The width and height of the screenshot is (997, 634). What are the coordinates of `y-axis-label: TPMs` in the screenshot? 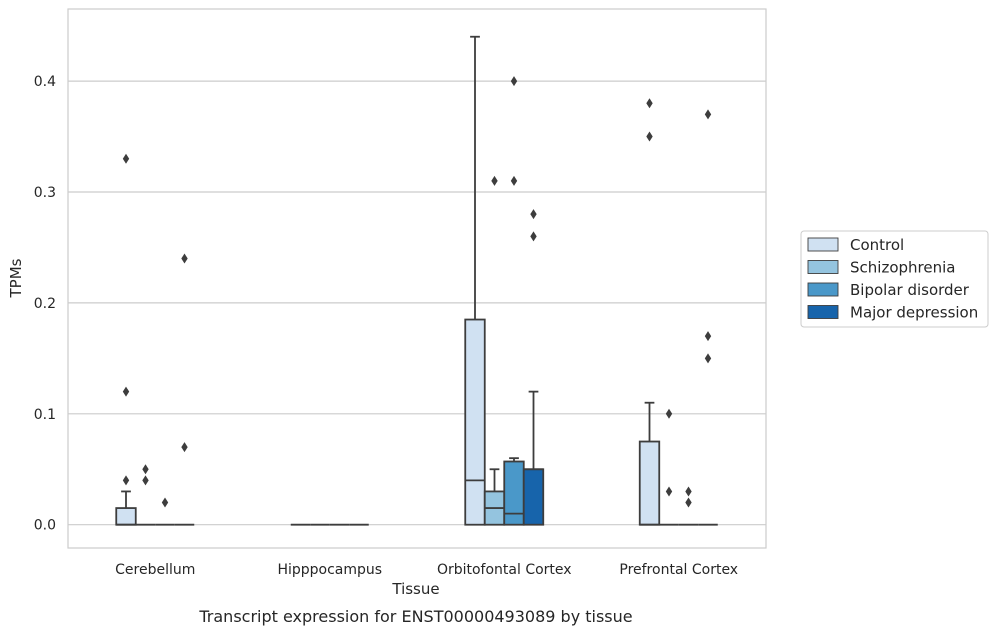 It's located at (16, 278).